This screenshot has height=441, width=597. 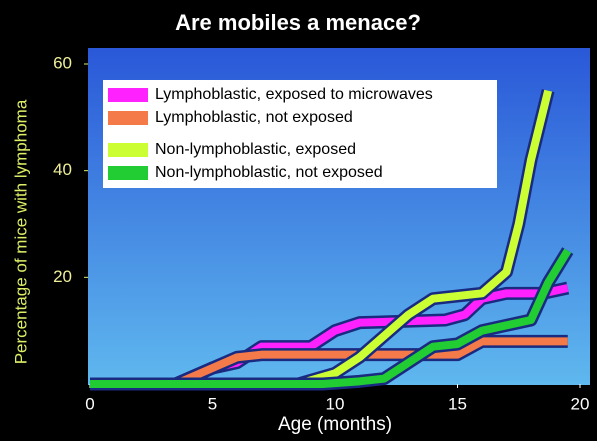 I want to click on legend-label: Non-lymphoblastic, not exposed, so click(x=269, y=172).